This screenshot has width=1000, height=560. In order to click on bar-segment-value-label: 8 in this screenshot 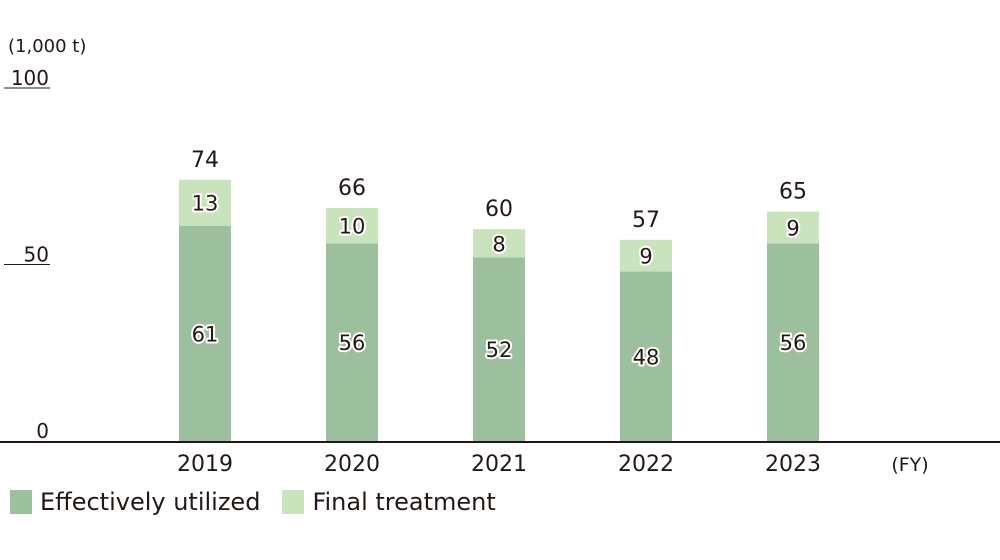, I will do `click(498, 244)`.